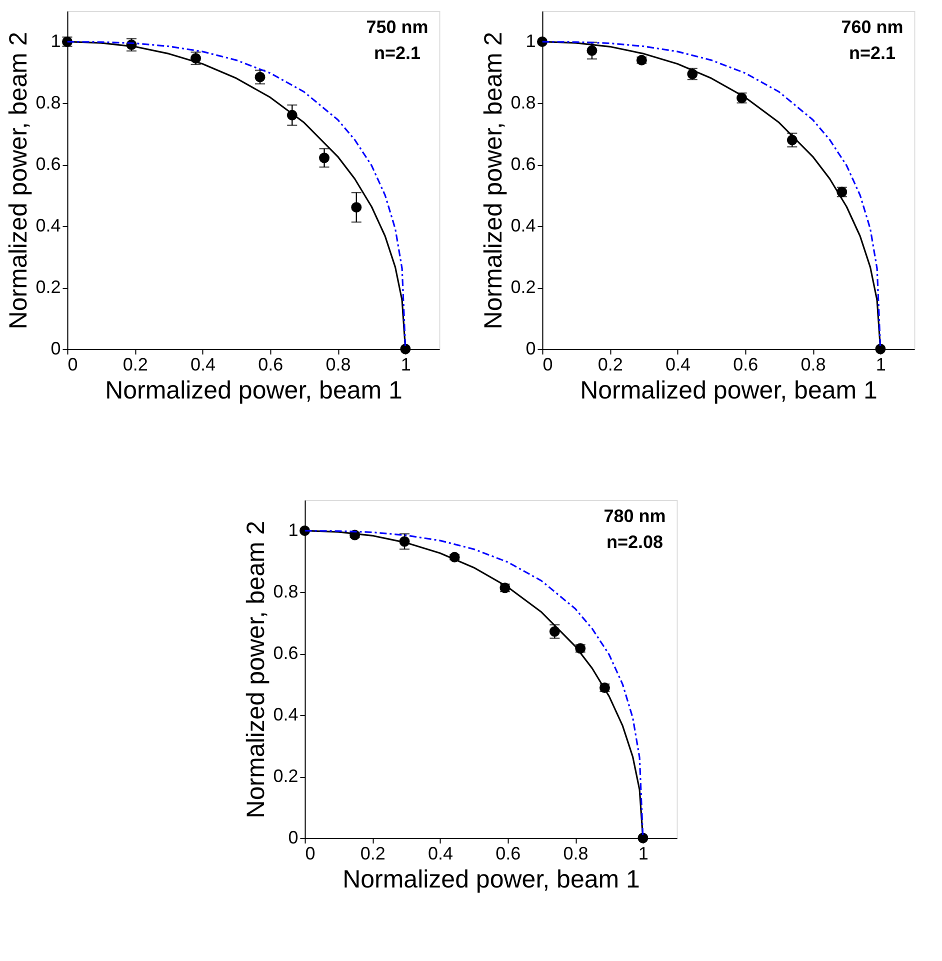  What do you see at coordinates (397, 27) in the screenshot?
I see `annotation: 750 nm` at bounding box center [397, 27].